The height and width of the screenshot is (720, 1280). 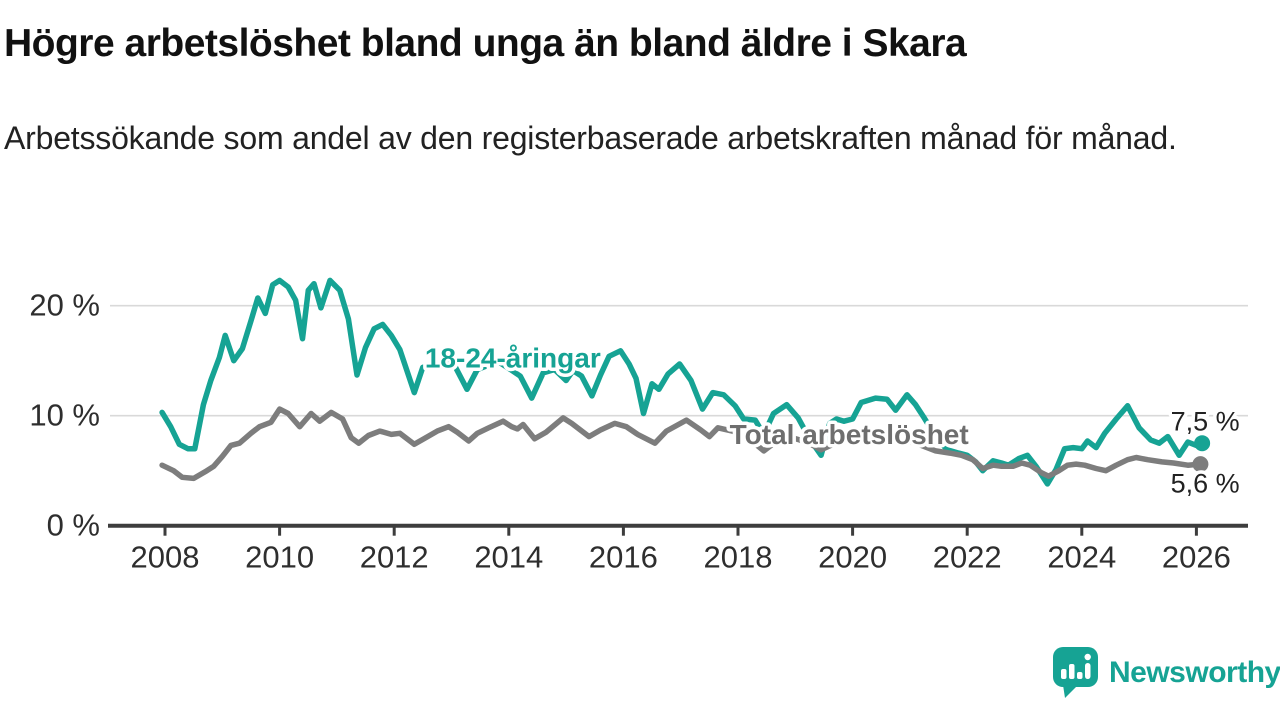 I want to click on y-tick-label: 0 %, so click(x=73, y=525).